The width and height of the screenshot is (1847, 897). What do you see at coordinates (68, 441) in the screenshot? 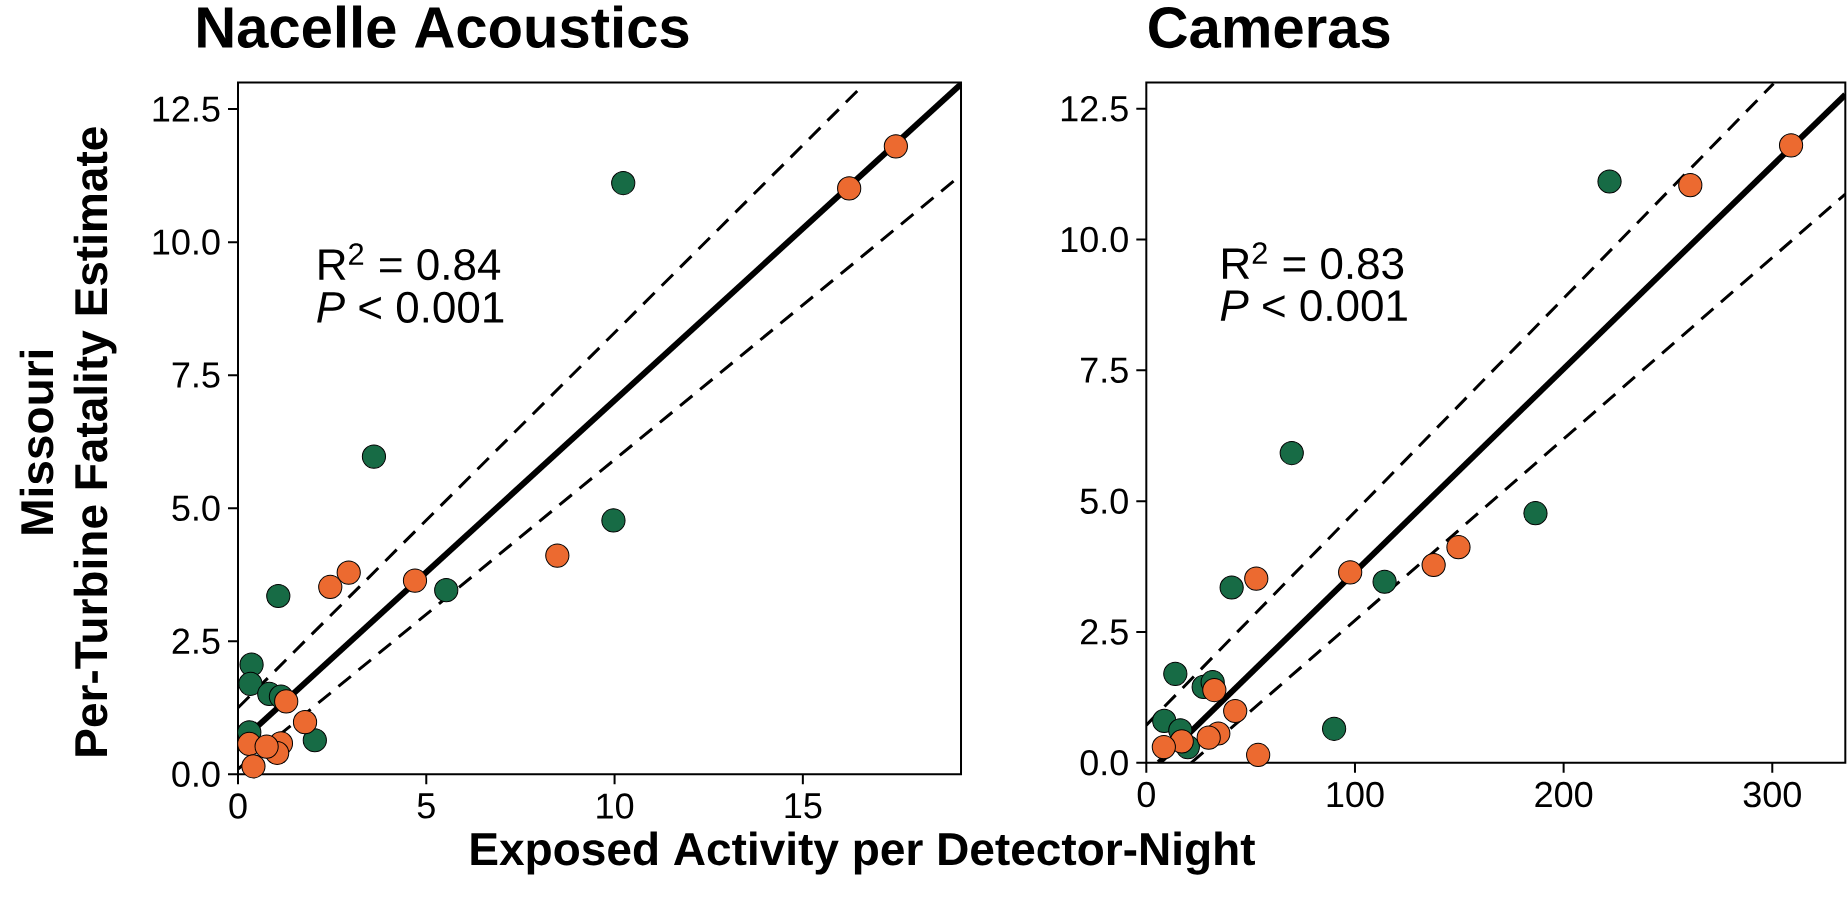
I see `y-axis-title: Missouri Per-Turbine Fatality Estimate` at bounding box center [68, 441].